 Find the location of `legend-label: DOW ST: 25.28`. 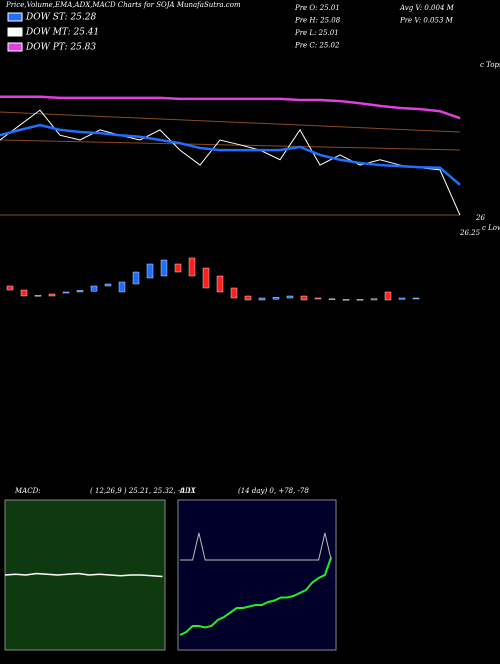

legend-label: DOW ST: 25.28 is located at coordinates (60, 18).